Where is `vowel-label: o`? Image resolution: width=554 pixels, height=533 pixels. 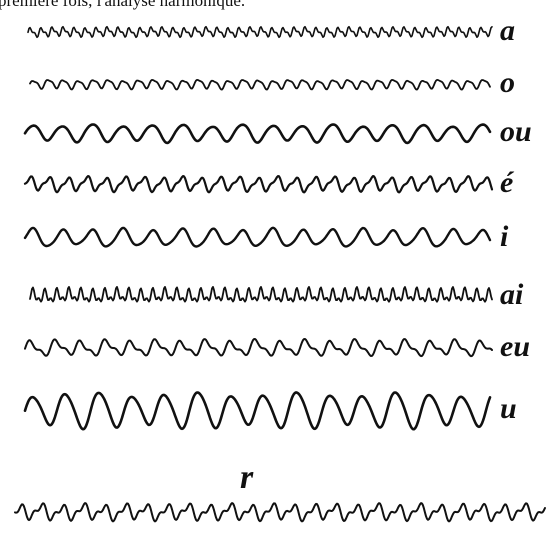
vowel-label: o is located at coordinates (507, 82).